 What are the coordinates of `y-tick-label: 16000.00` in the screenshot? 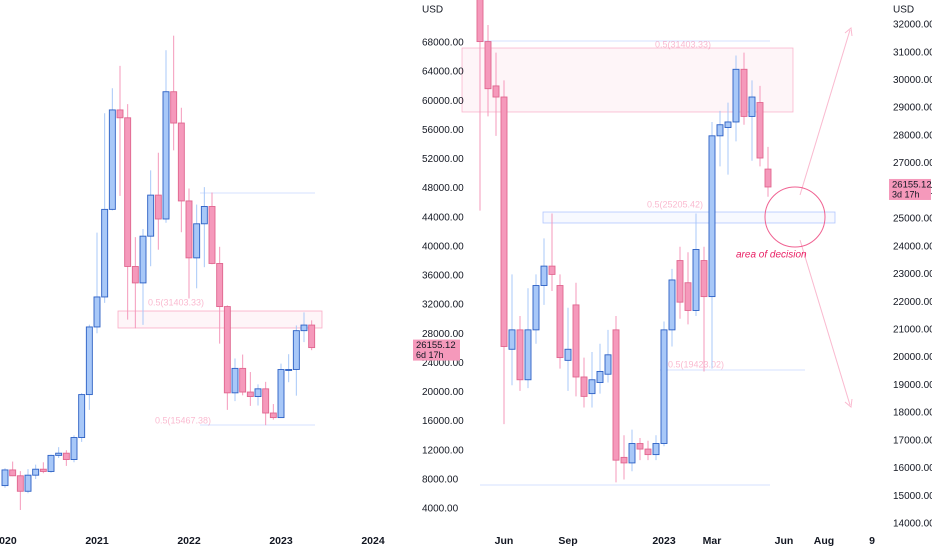 It's located at (443, 421).